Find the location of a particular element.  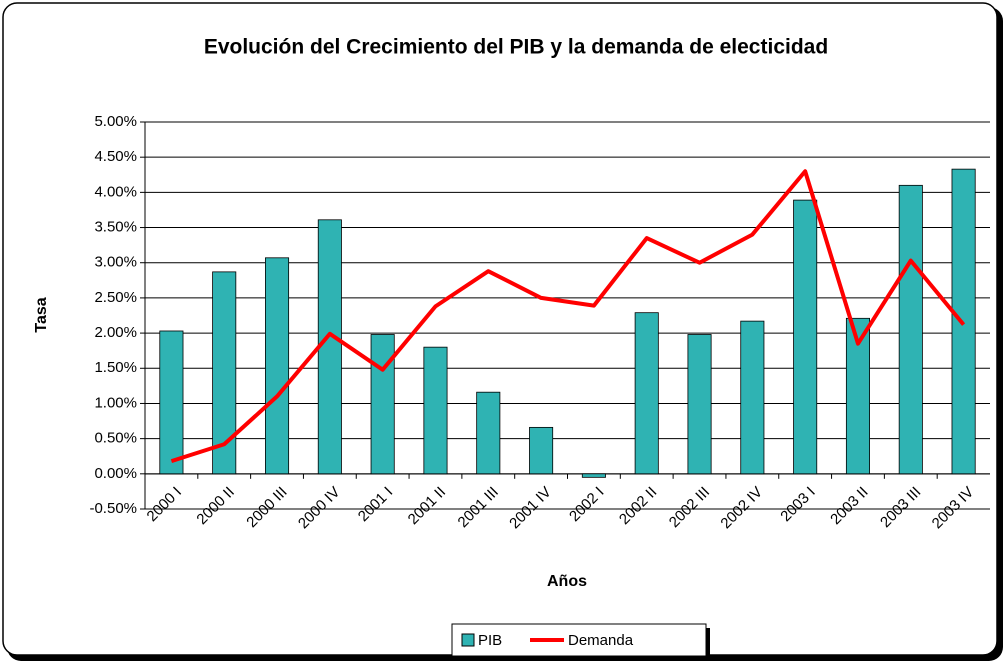

y-tick-label: 5.00% is located at coordinates (115, 121).